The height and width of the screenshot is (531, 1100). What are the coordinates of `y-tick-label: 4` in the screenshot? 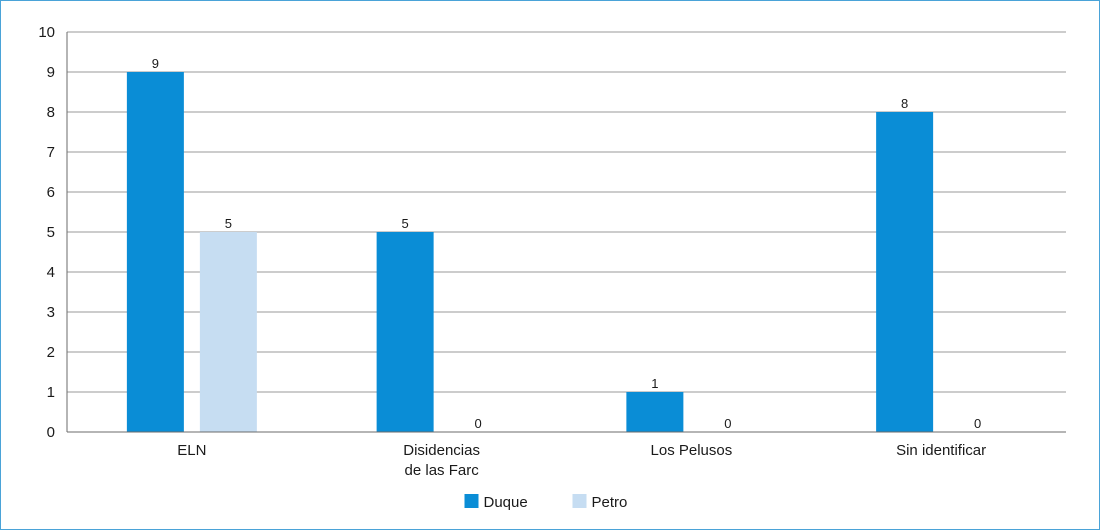 It's located at (51, 272).